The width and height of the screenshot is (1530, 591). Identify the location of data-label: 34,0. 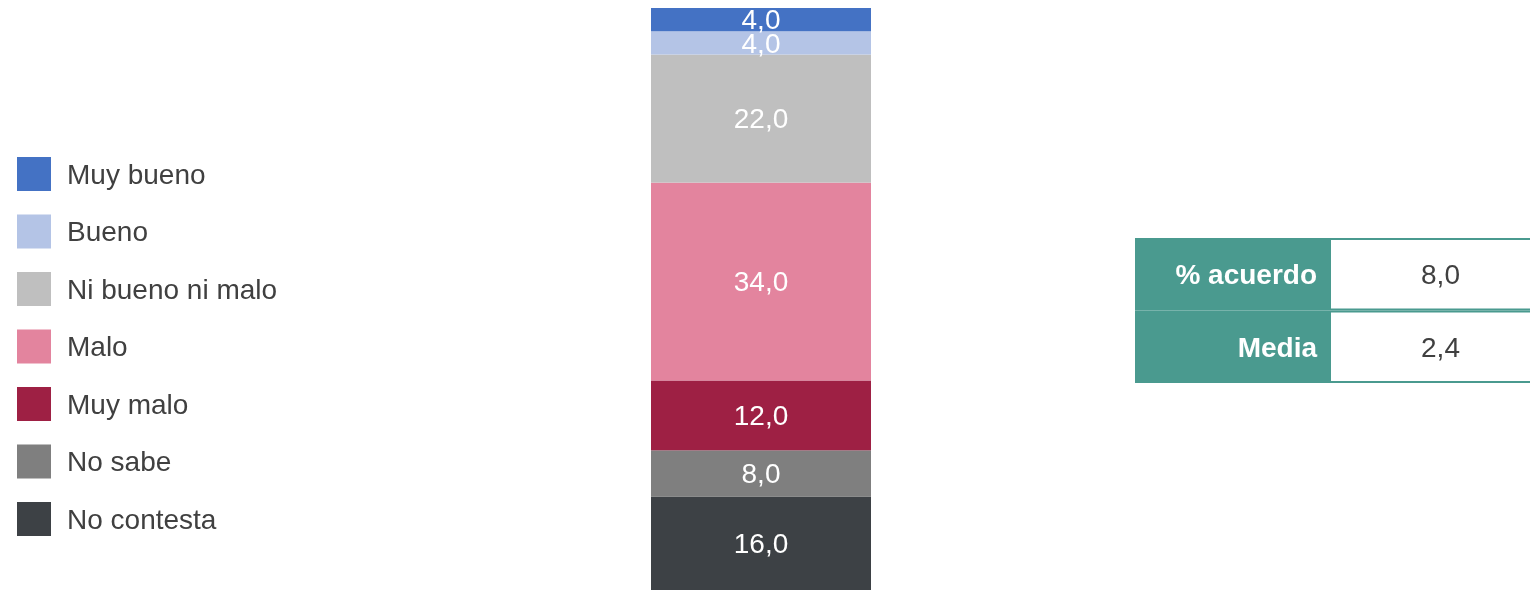
(761, 282).